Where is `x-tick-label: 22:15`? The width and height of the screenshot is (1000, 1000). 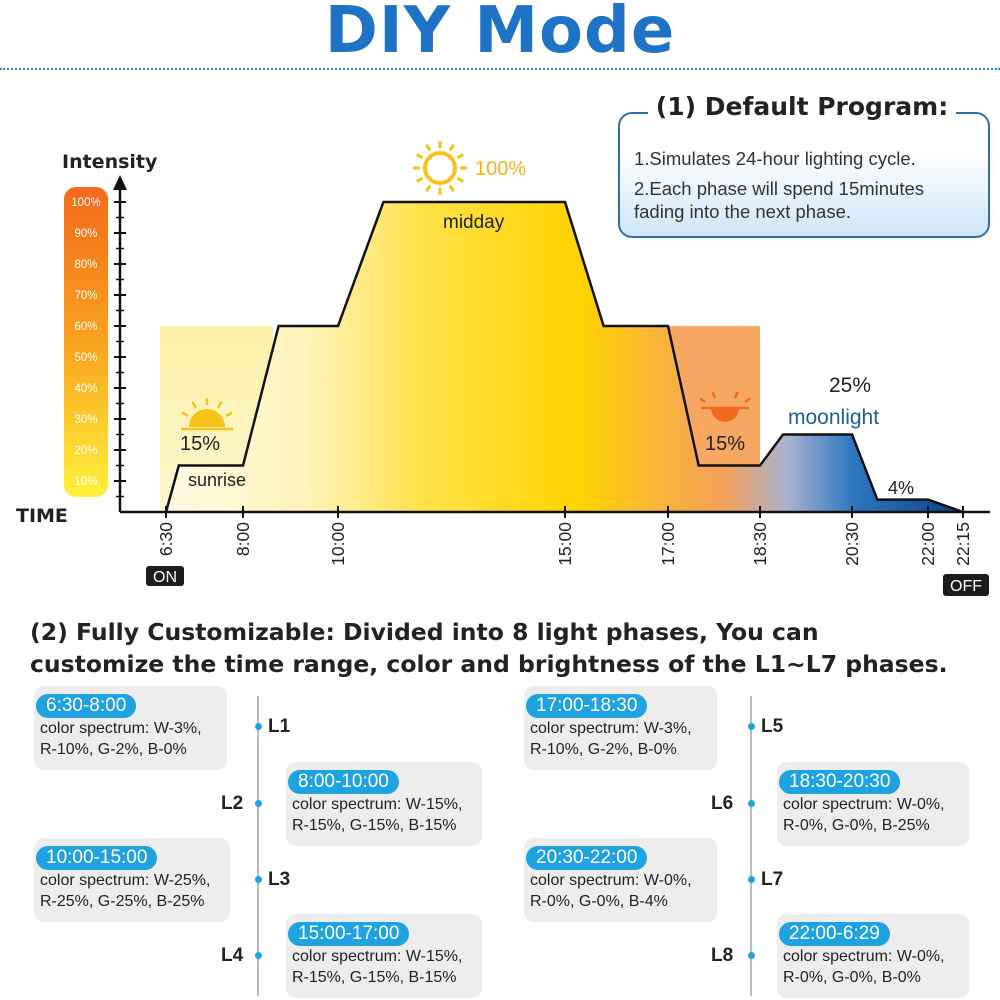 x-tick-label: 22:15 is located at coordinates (963, 544).